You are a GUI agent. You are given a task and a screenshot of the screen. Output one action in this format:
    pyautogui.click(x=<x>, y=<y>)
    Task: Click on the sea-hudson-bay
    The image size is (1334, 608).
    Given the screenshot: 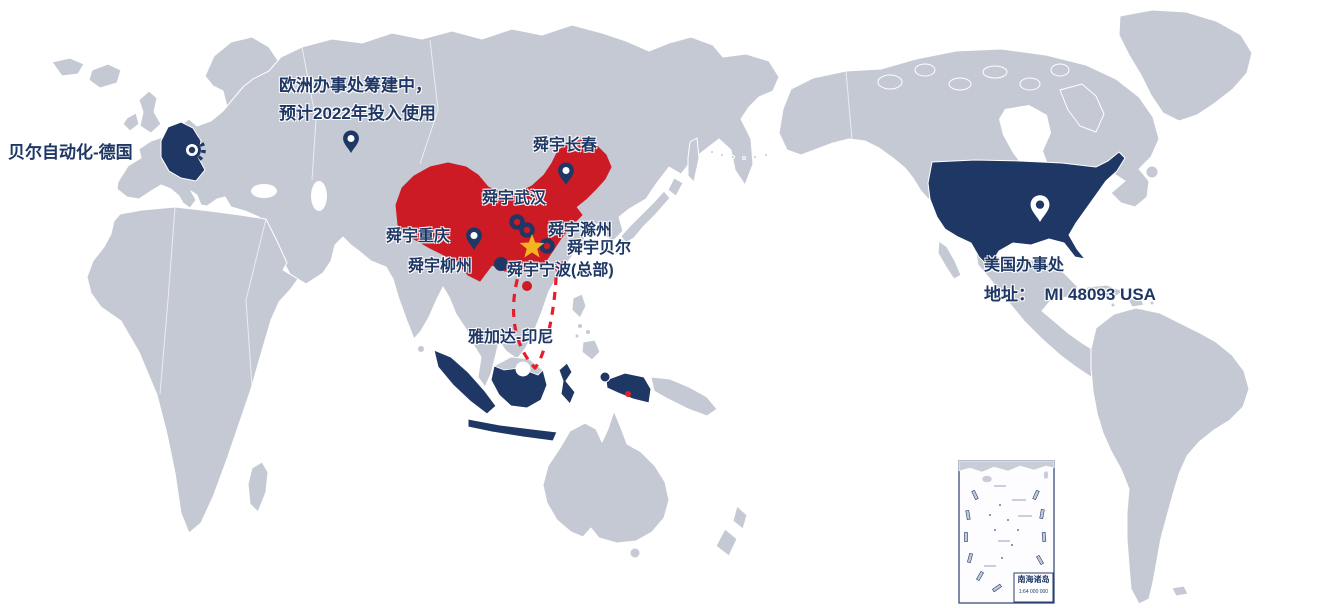 What is the action you would take?
    pyautogui.click(x=1025, y=141)
    